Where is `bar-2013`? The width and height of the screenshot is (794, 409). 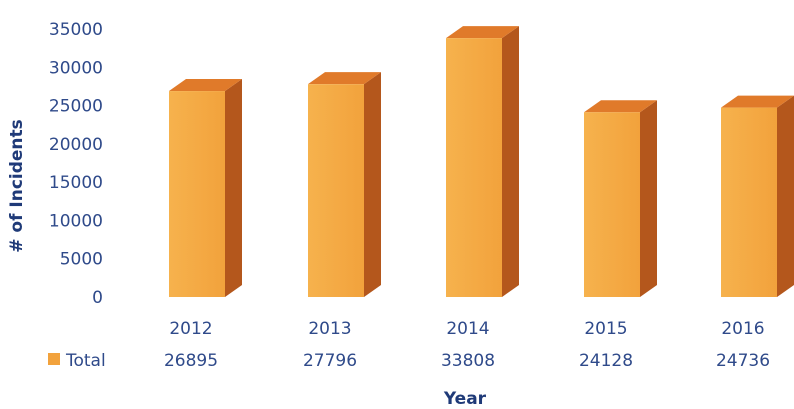 bar-2013 is located at coordinates (344, 185).